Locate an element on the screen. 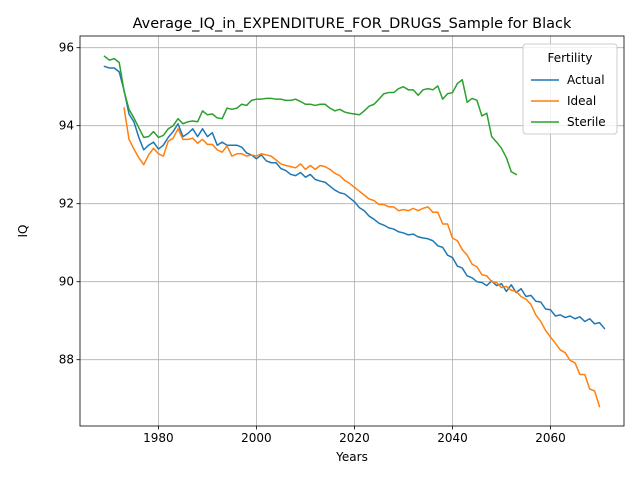 The height and width of the screenshot is (480, 640). y-tick-label: 92 is located at coordinates (66, 204).